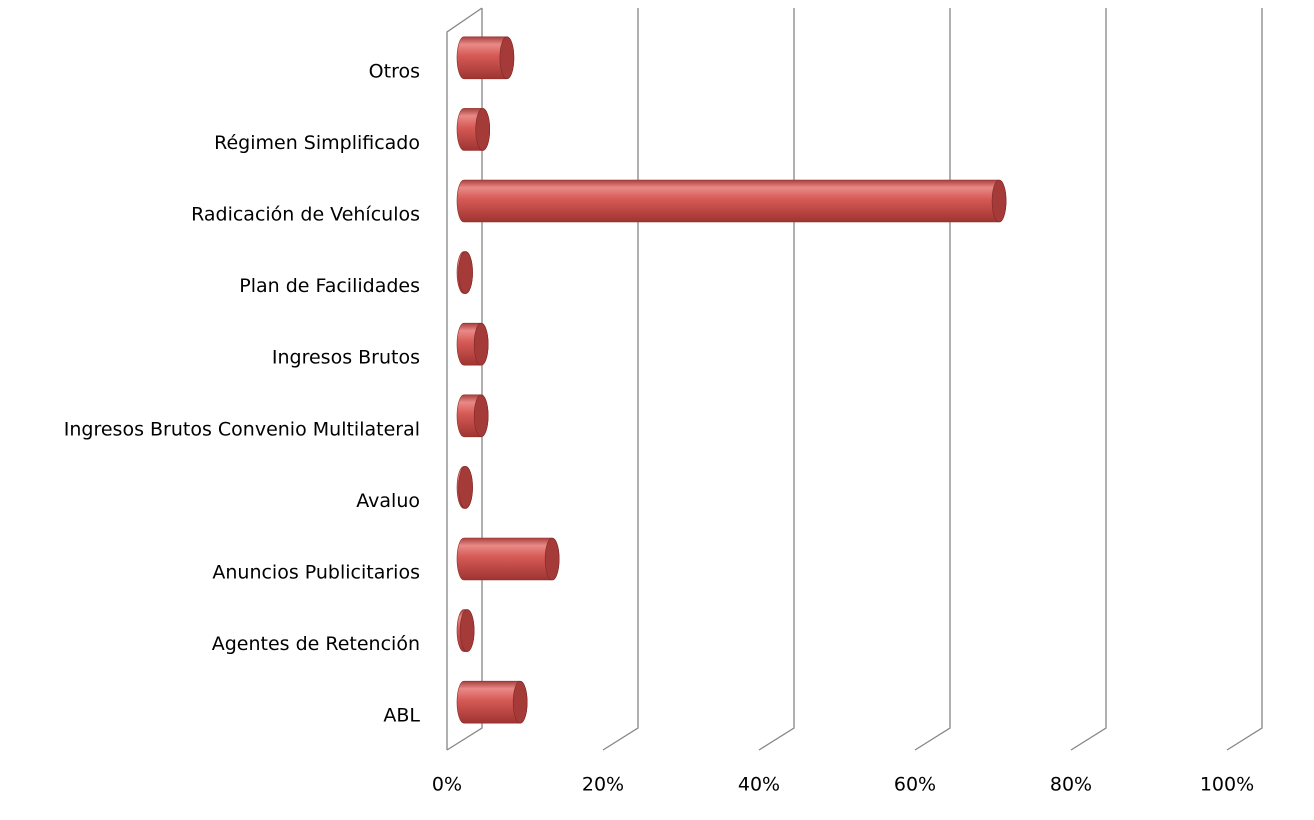  I want to click on y-tick-label: Ingresos Brutos Convenio Multilateral, so click(242, 429).